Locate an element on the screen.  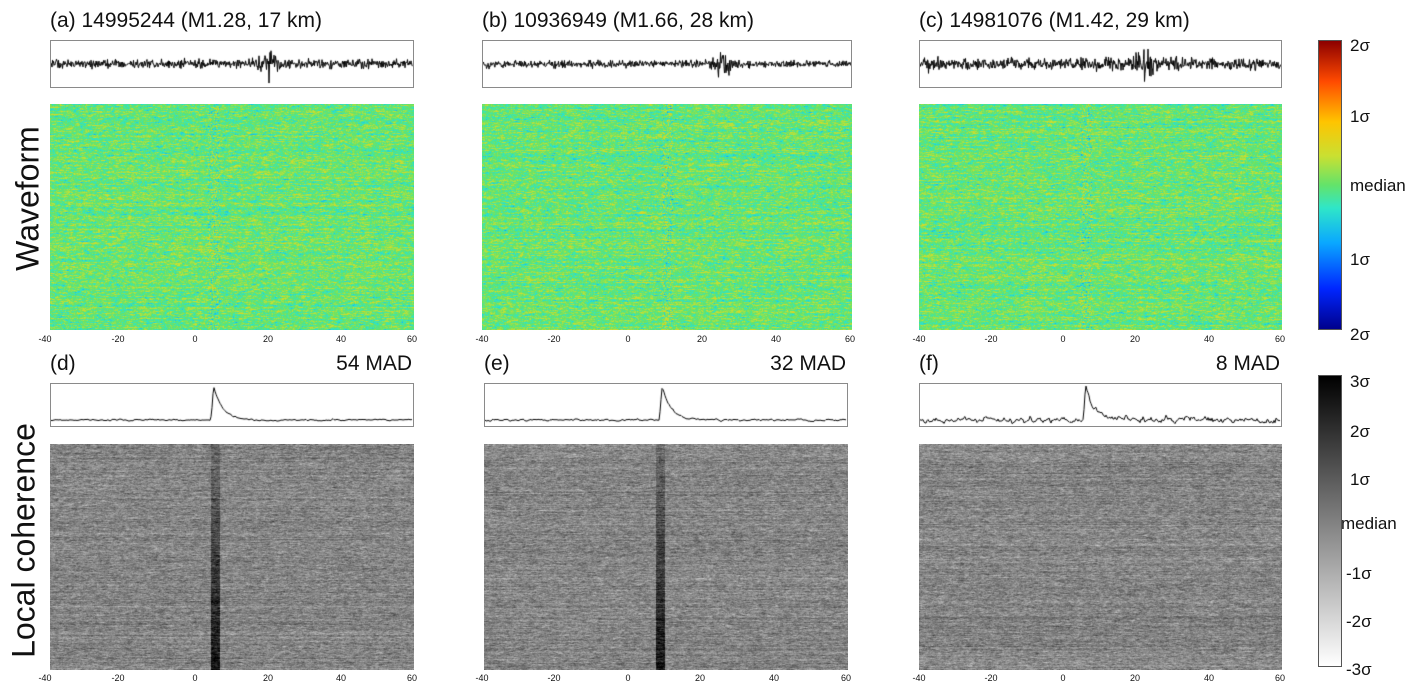
panel-e-x-ticks: -40 -20 0 20 40 60 is located at coordinates (663, 679).